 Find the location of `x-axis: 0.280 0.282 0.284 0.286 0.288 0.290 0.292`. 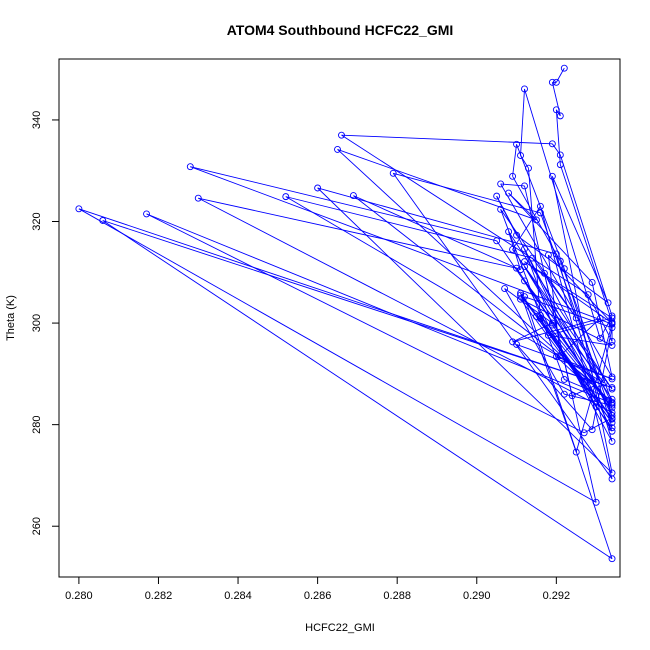

x-axis: 0.280 0.282 0.284 0.286 0.288 0.290 0.292 is located at coordinates (317, 589).